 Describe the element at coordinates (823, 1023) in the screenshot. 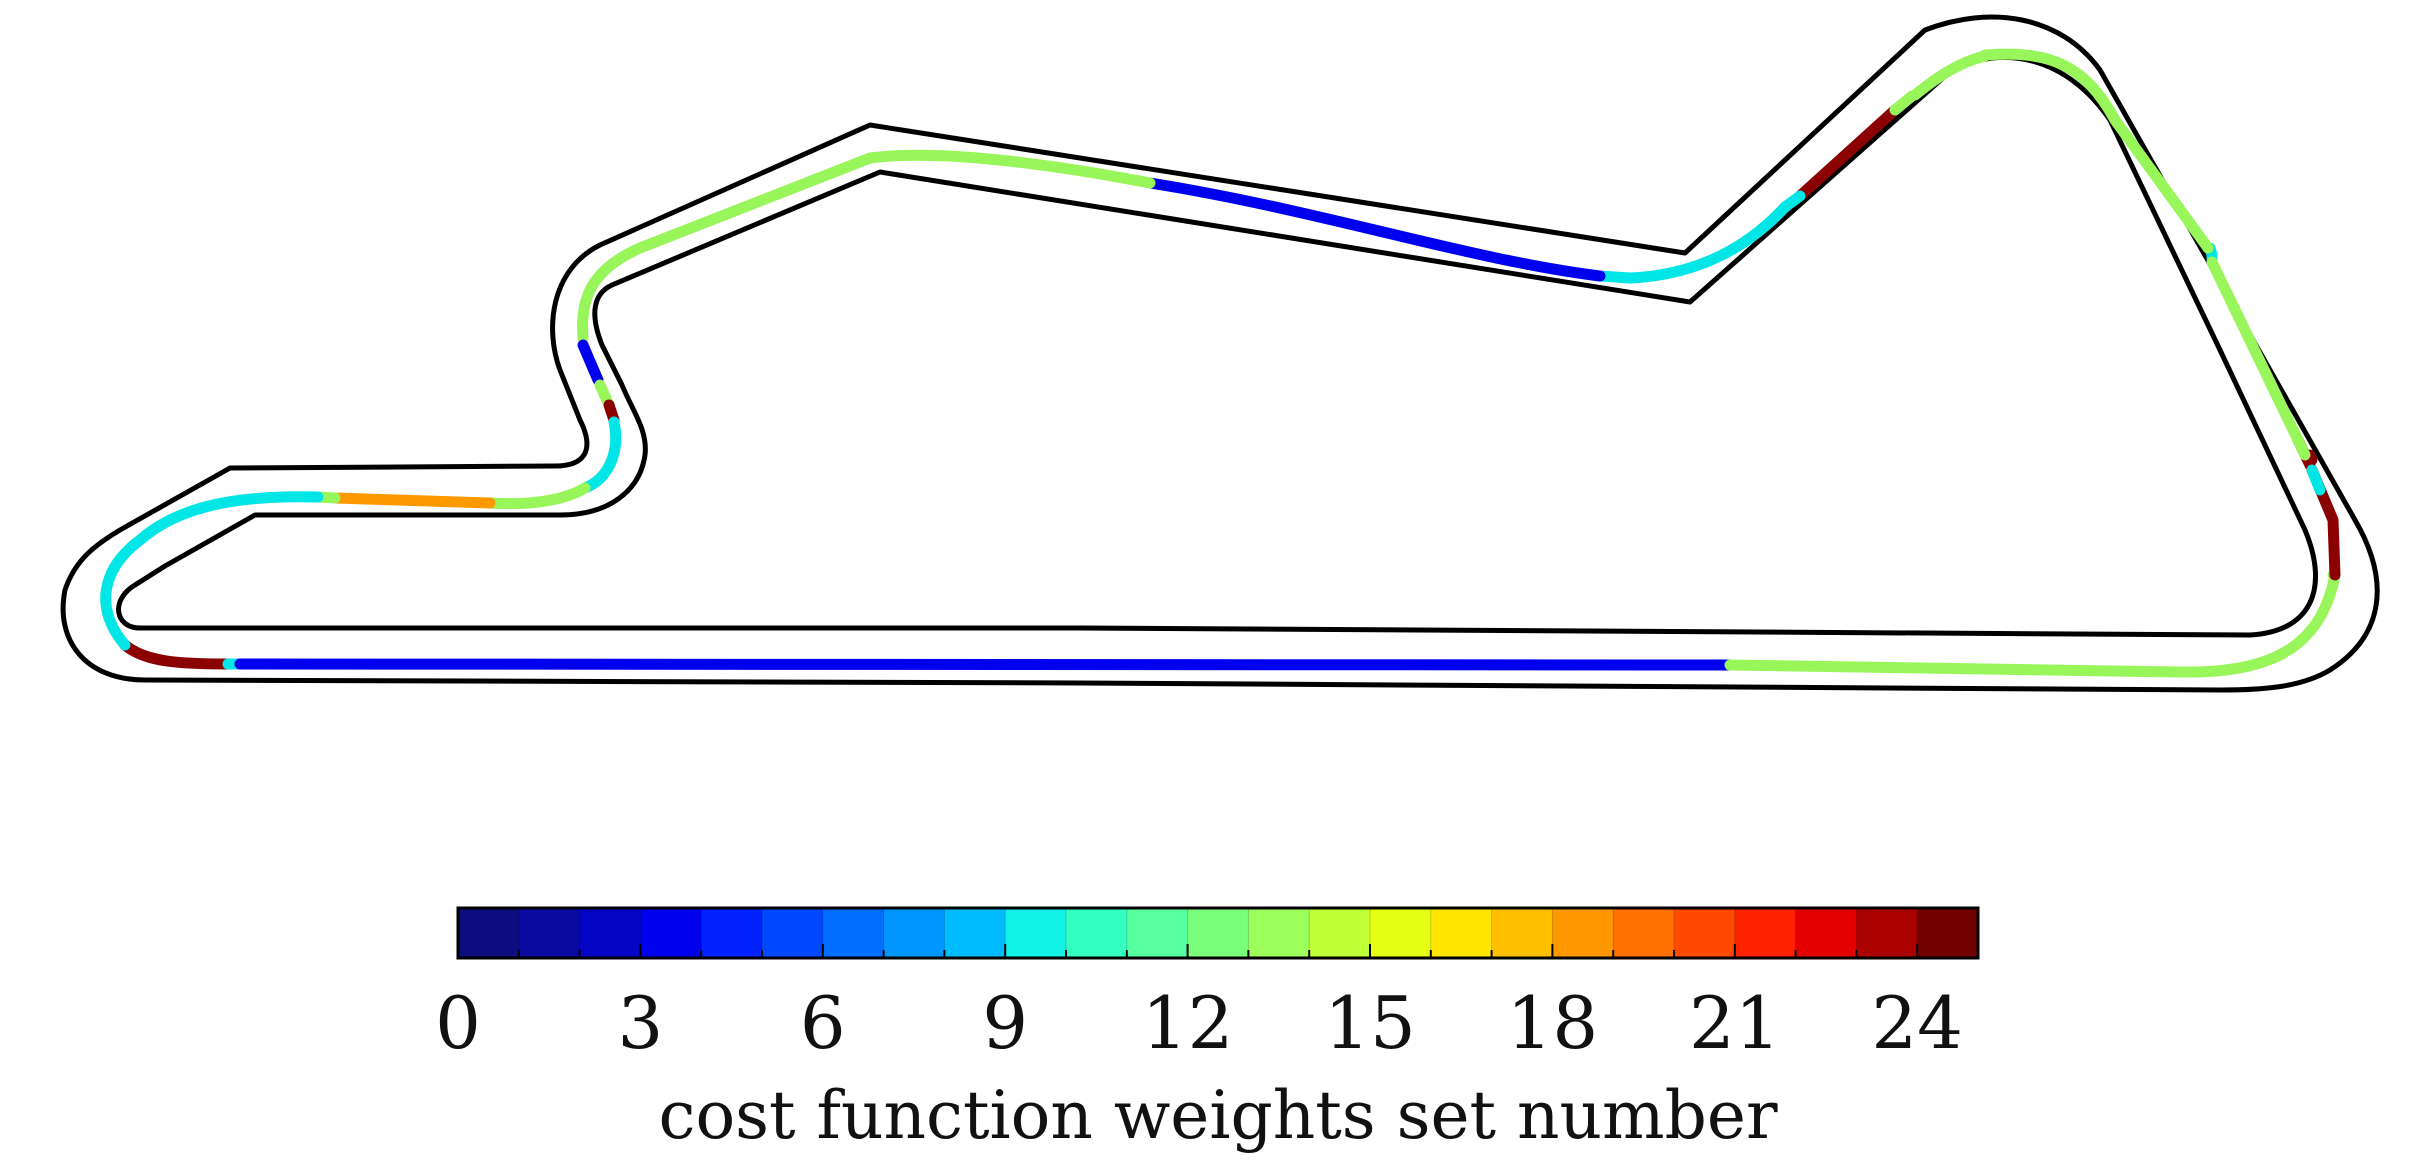

I see `colorbar-tick-label: 6` at that location.